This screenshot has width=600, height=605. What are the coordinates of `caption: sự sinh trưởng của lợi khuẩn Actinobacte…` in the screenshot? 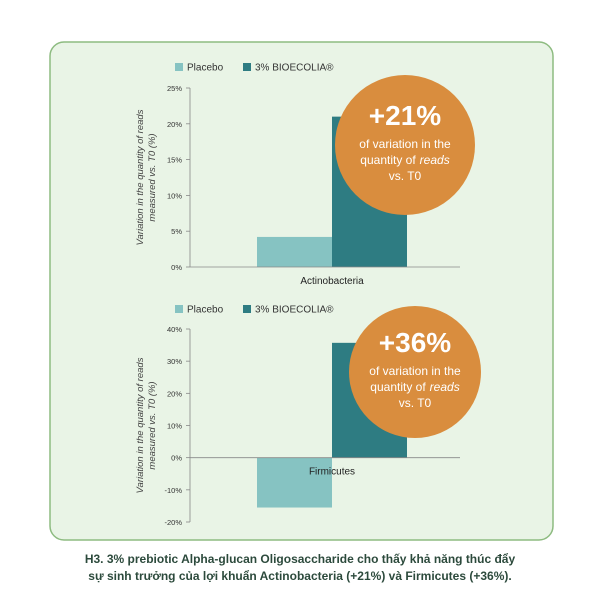 It's located at (299, 576).